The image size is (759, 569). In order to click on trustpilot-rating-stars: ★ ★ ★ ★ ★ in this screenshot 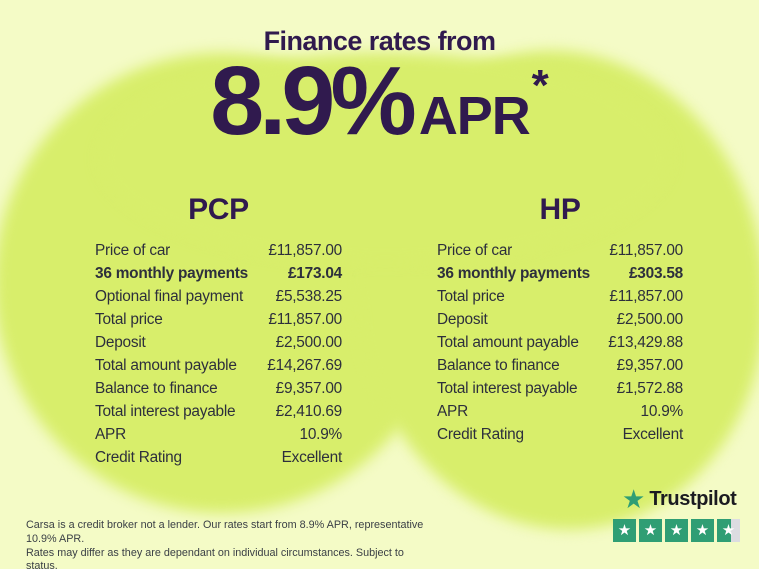, I will do `click(679, 530)`.